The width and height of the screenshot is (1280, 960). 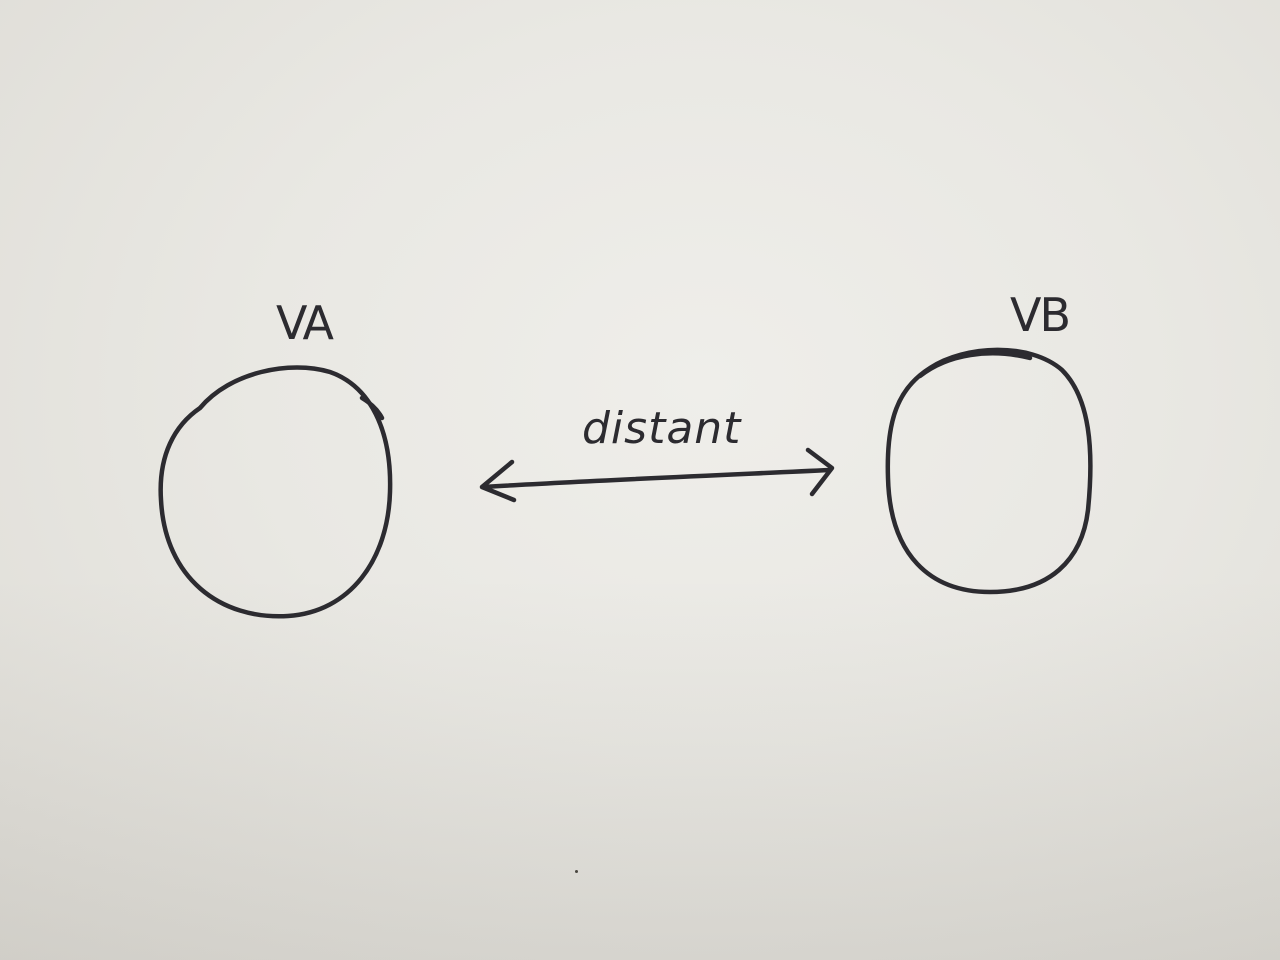 What do you see at coordinates (662, 428) in the screenshot?
I see `edge-label: distant` at bounding box center [662, 428].